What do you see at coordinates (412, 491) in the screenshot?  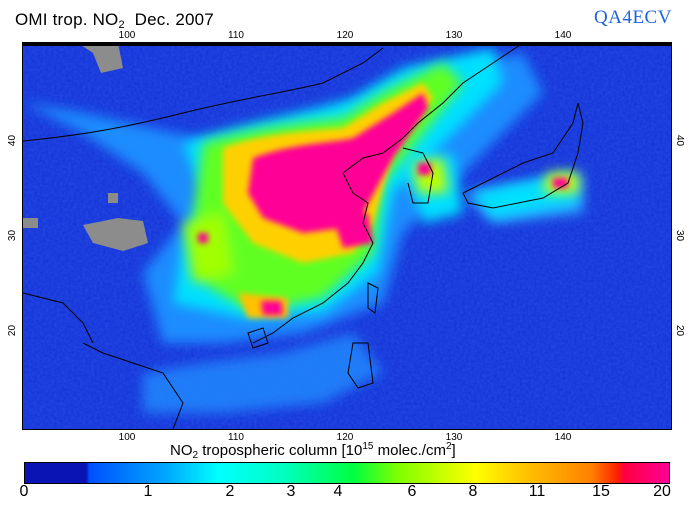 I see `colorbar-label: 6` at bounding box center [412, 491].